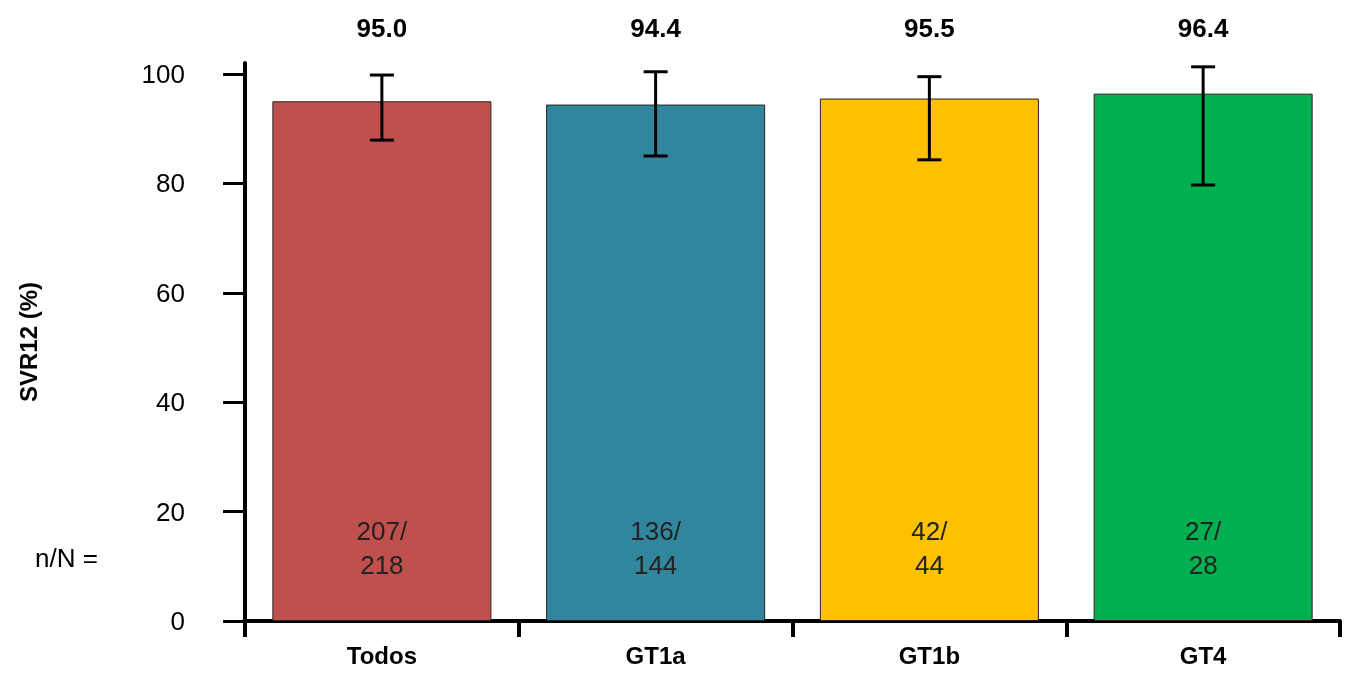  What do you see at coordinates (382, 28) in the screenshot?
I see `data-label: 95.0` at bounding box center [382, 28].